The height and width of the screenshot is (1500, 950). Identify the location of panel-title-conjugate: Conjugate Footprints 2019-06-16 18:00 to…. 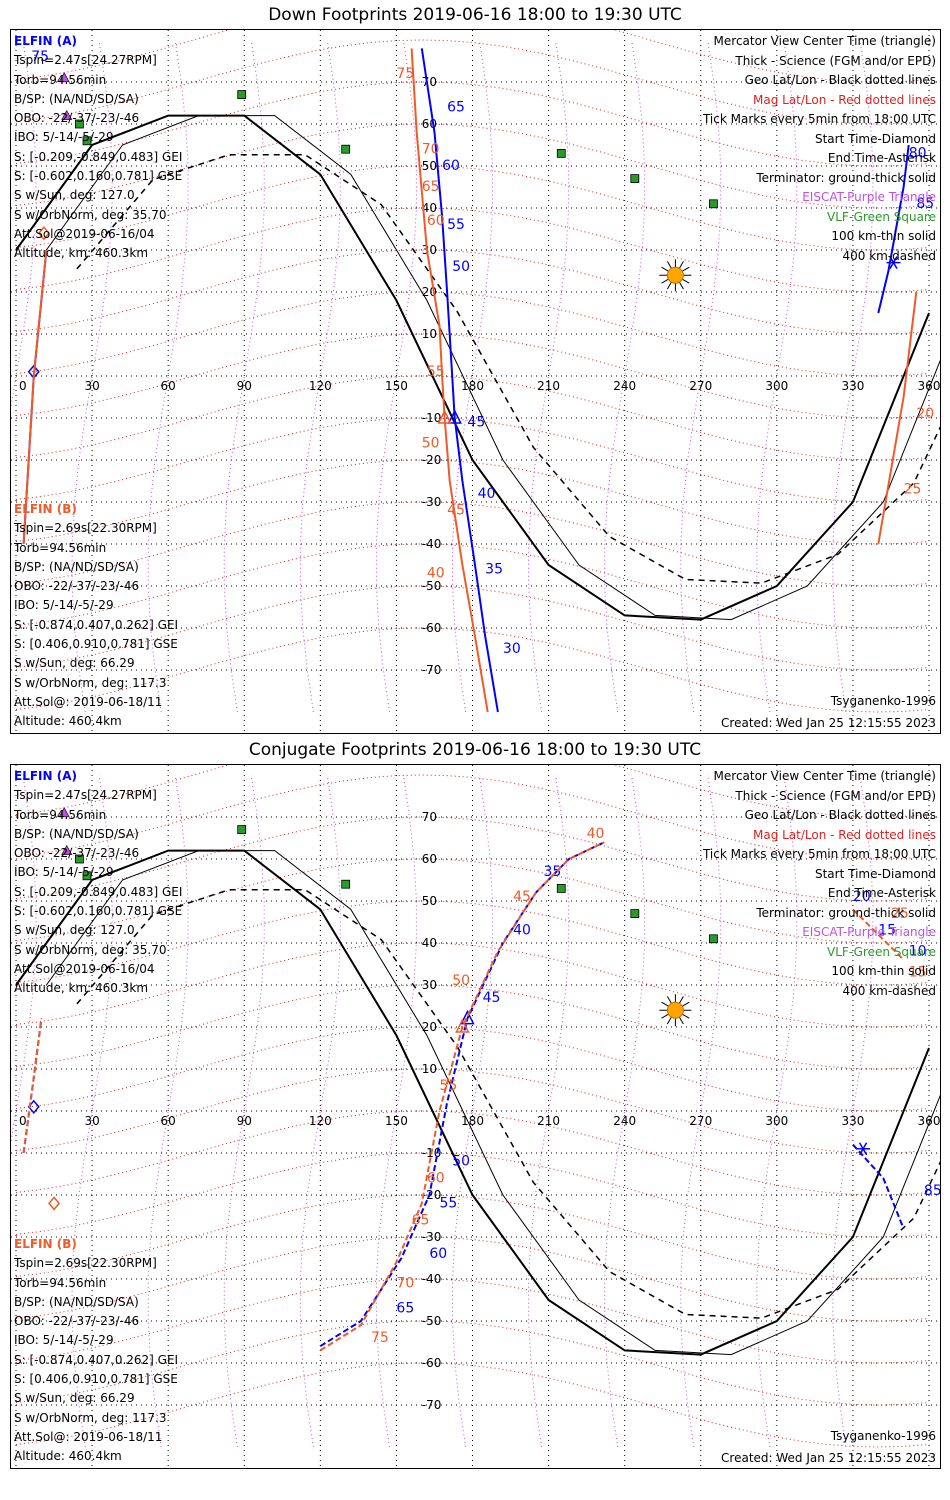
(475, 750).